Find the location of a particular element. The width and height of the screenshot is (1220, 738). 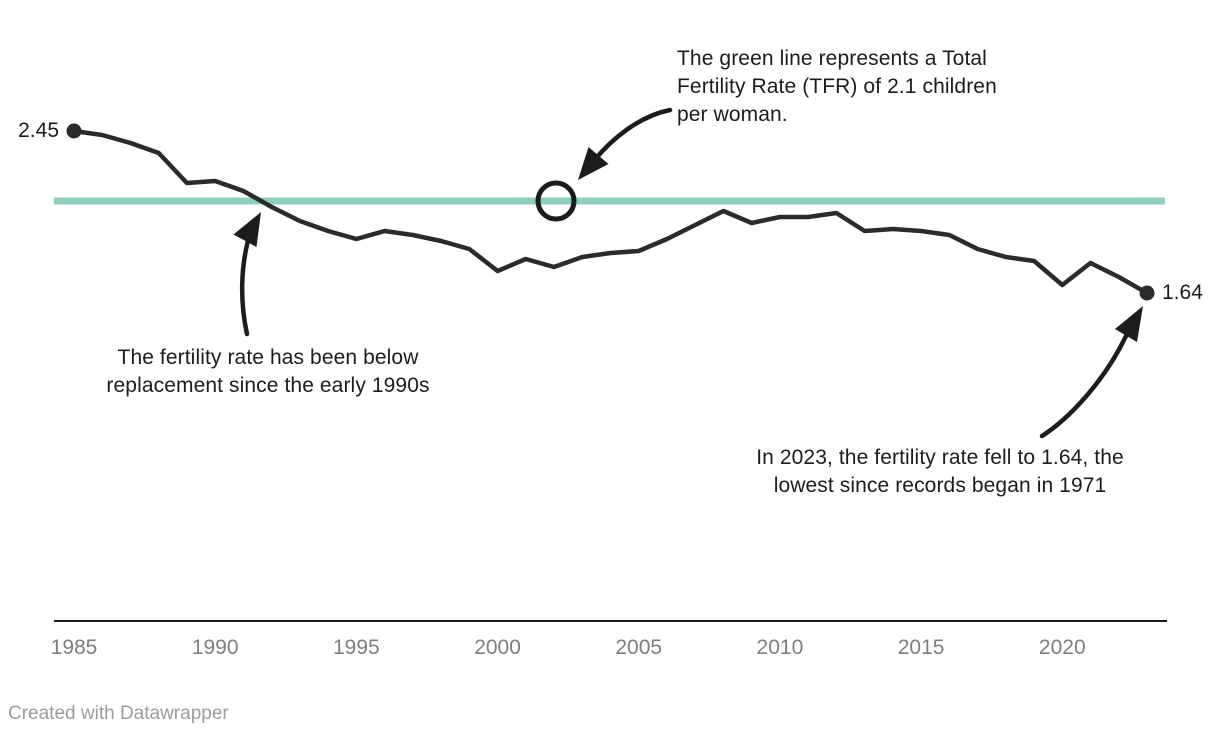

x-tick-label: 2010 is located at coordinates (780, 647).